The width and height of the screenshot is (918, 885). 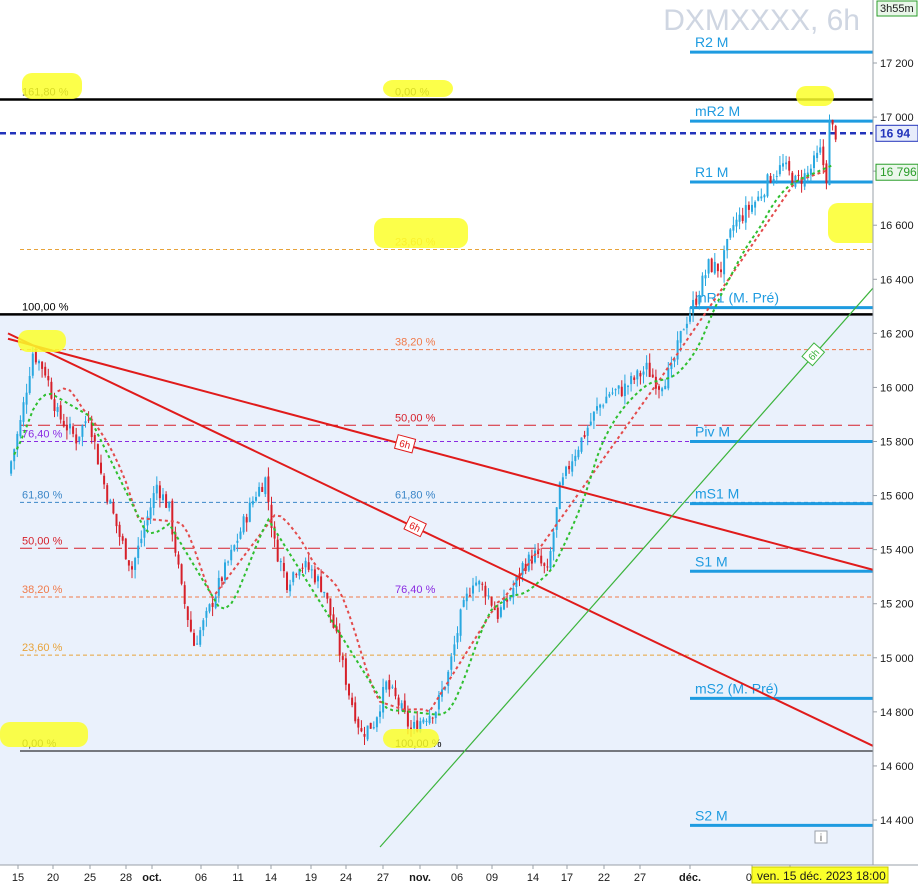 What do you see at coordinates (897, 713) in the screenshot?
I see `y-tick-label: 14 800` at bounding box center [897, 713].